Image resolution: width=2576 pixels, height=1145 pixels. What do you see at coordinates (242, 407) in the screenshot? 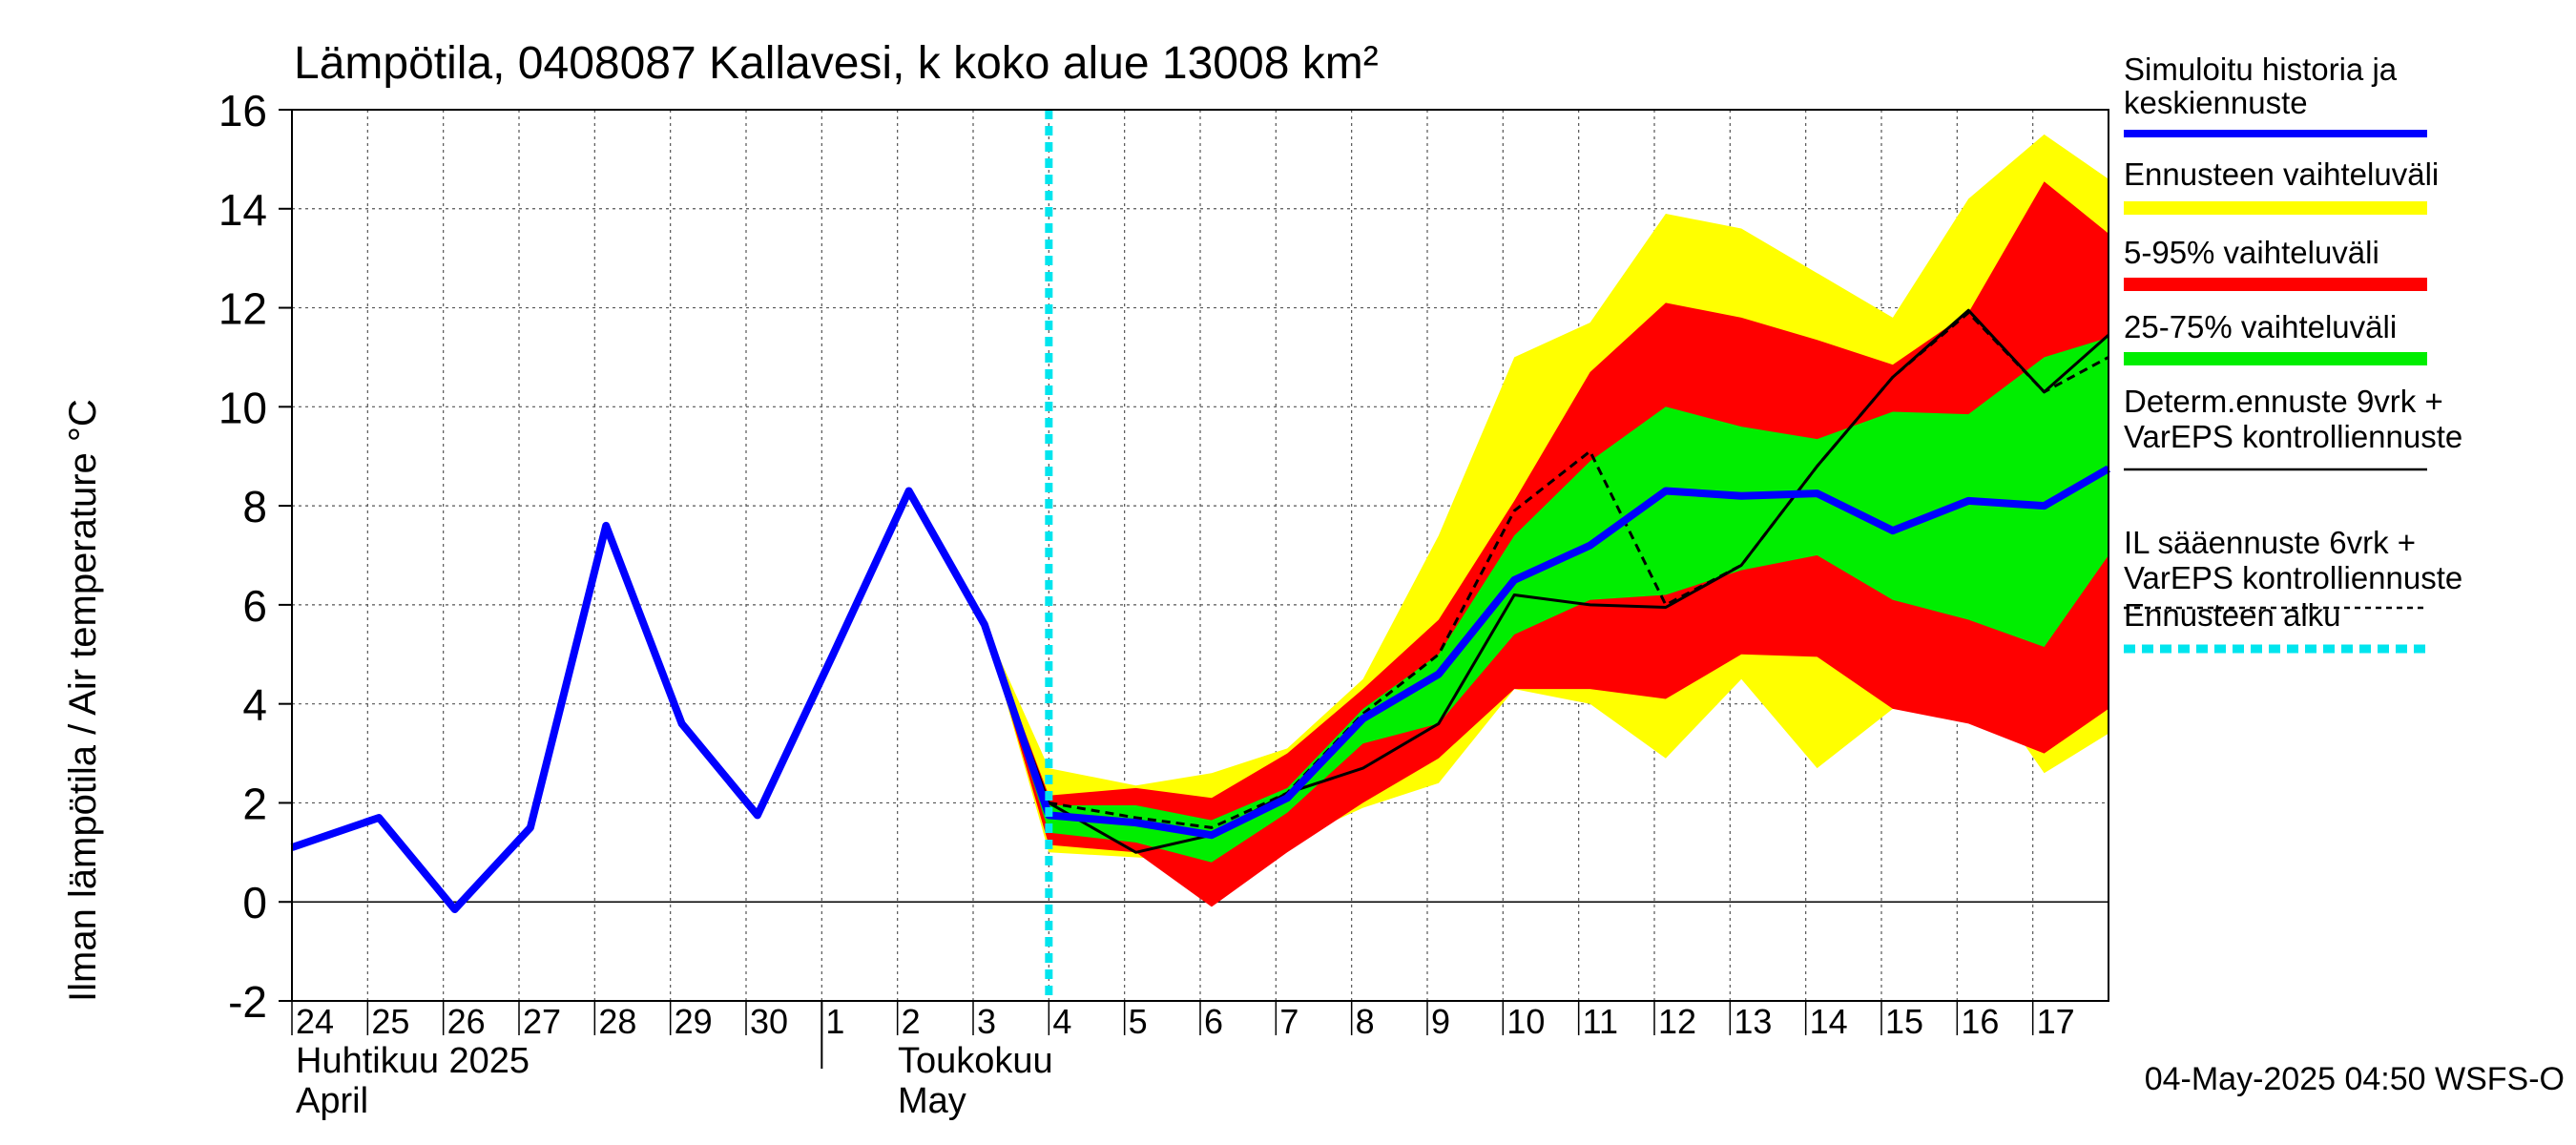
I see `y-tick-label: 10` at bounding box center [242, 407].